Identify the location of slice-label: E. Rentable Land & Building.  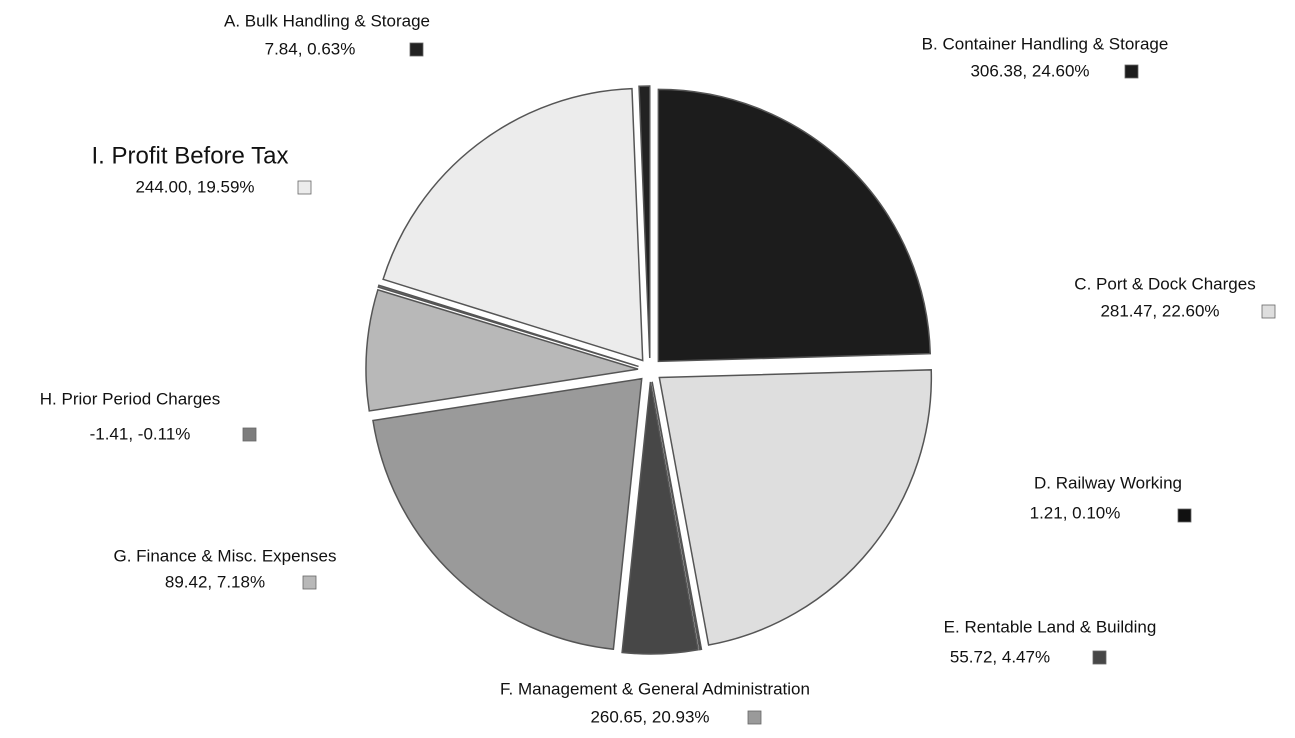
(1050, 626).